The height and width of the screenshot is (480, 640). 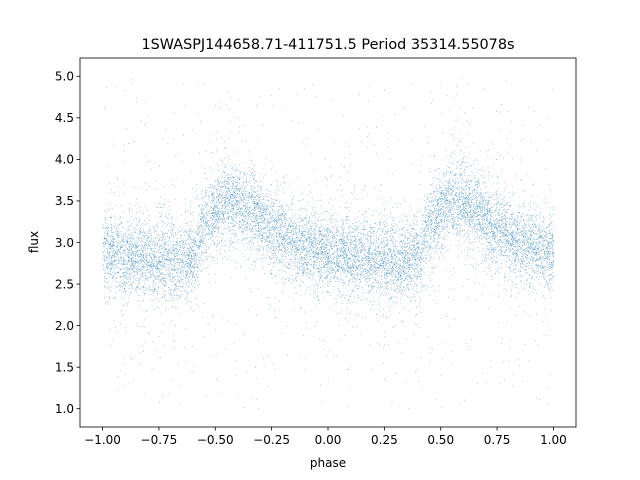 What do you see at coordinates (64, 367) in the screenshot?
I see `y-tick-label: 1.5` at bounding box center [64, 367].